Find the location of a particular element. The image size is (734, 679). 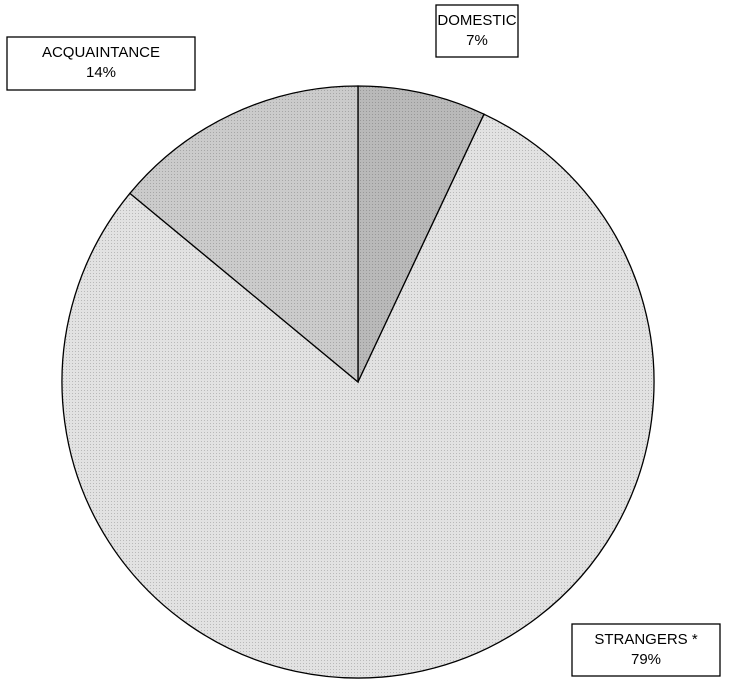

slice-value-label: 79% is located at coordinates (646, 659).